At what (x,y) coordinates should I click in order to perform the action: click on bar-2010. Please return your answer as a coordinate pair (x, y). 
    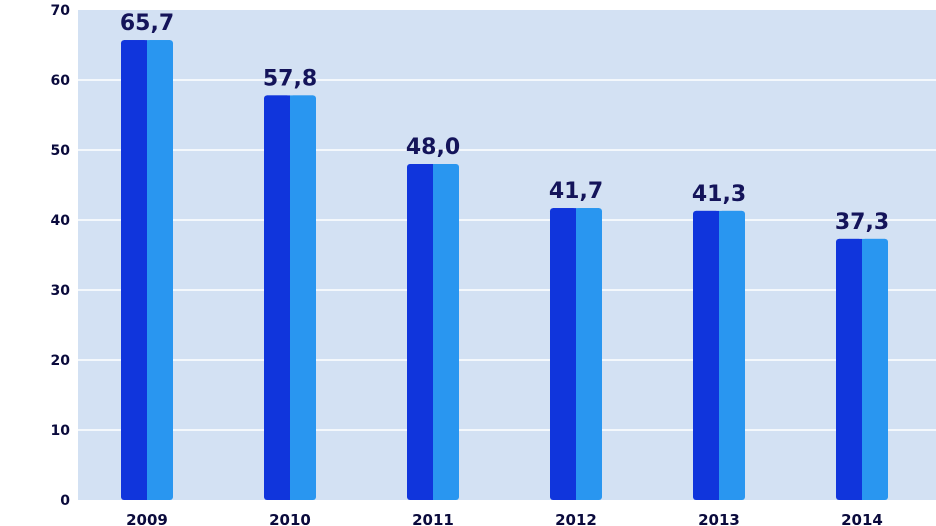
    Looking at the image, I should click on (290, 298).